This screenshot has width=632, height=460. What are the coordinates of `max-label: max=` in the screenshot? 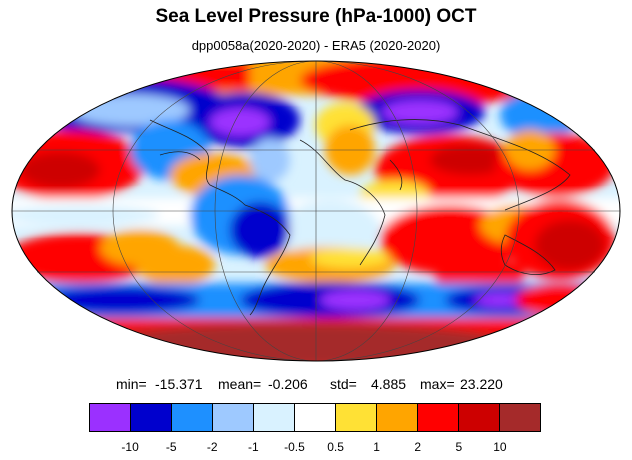 It's located at (437, 384).